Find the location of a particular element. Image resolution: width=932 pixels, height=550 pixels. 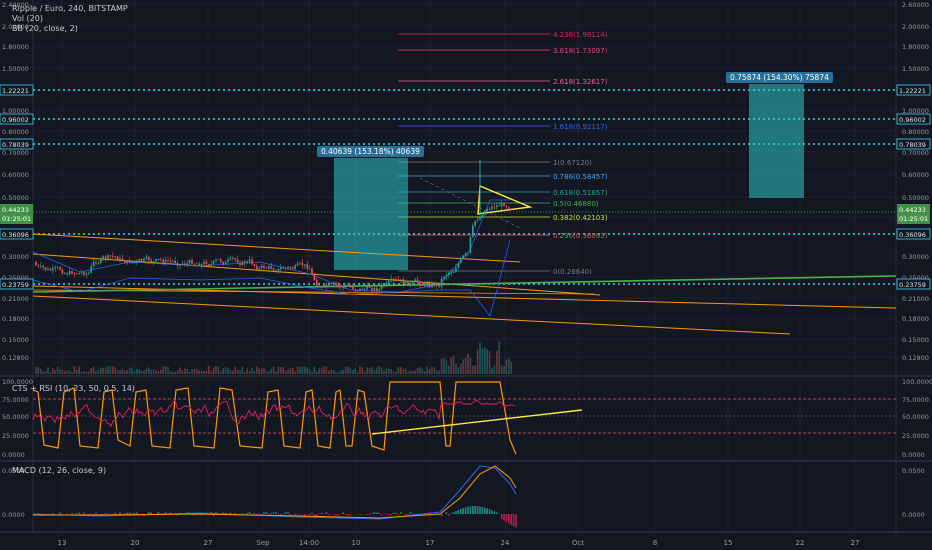

bb-lower is located at coordinates (271, 278).